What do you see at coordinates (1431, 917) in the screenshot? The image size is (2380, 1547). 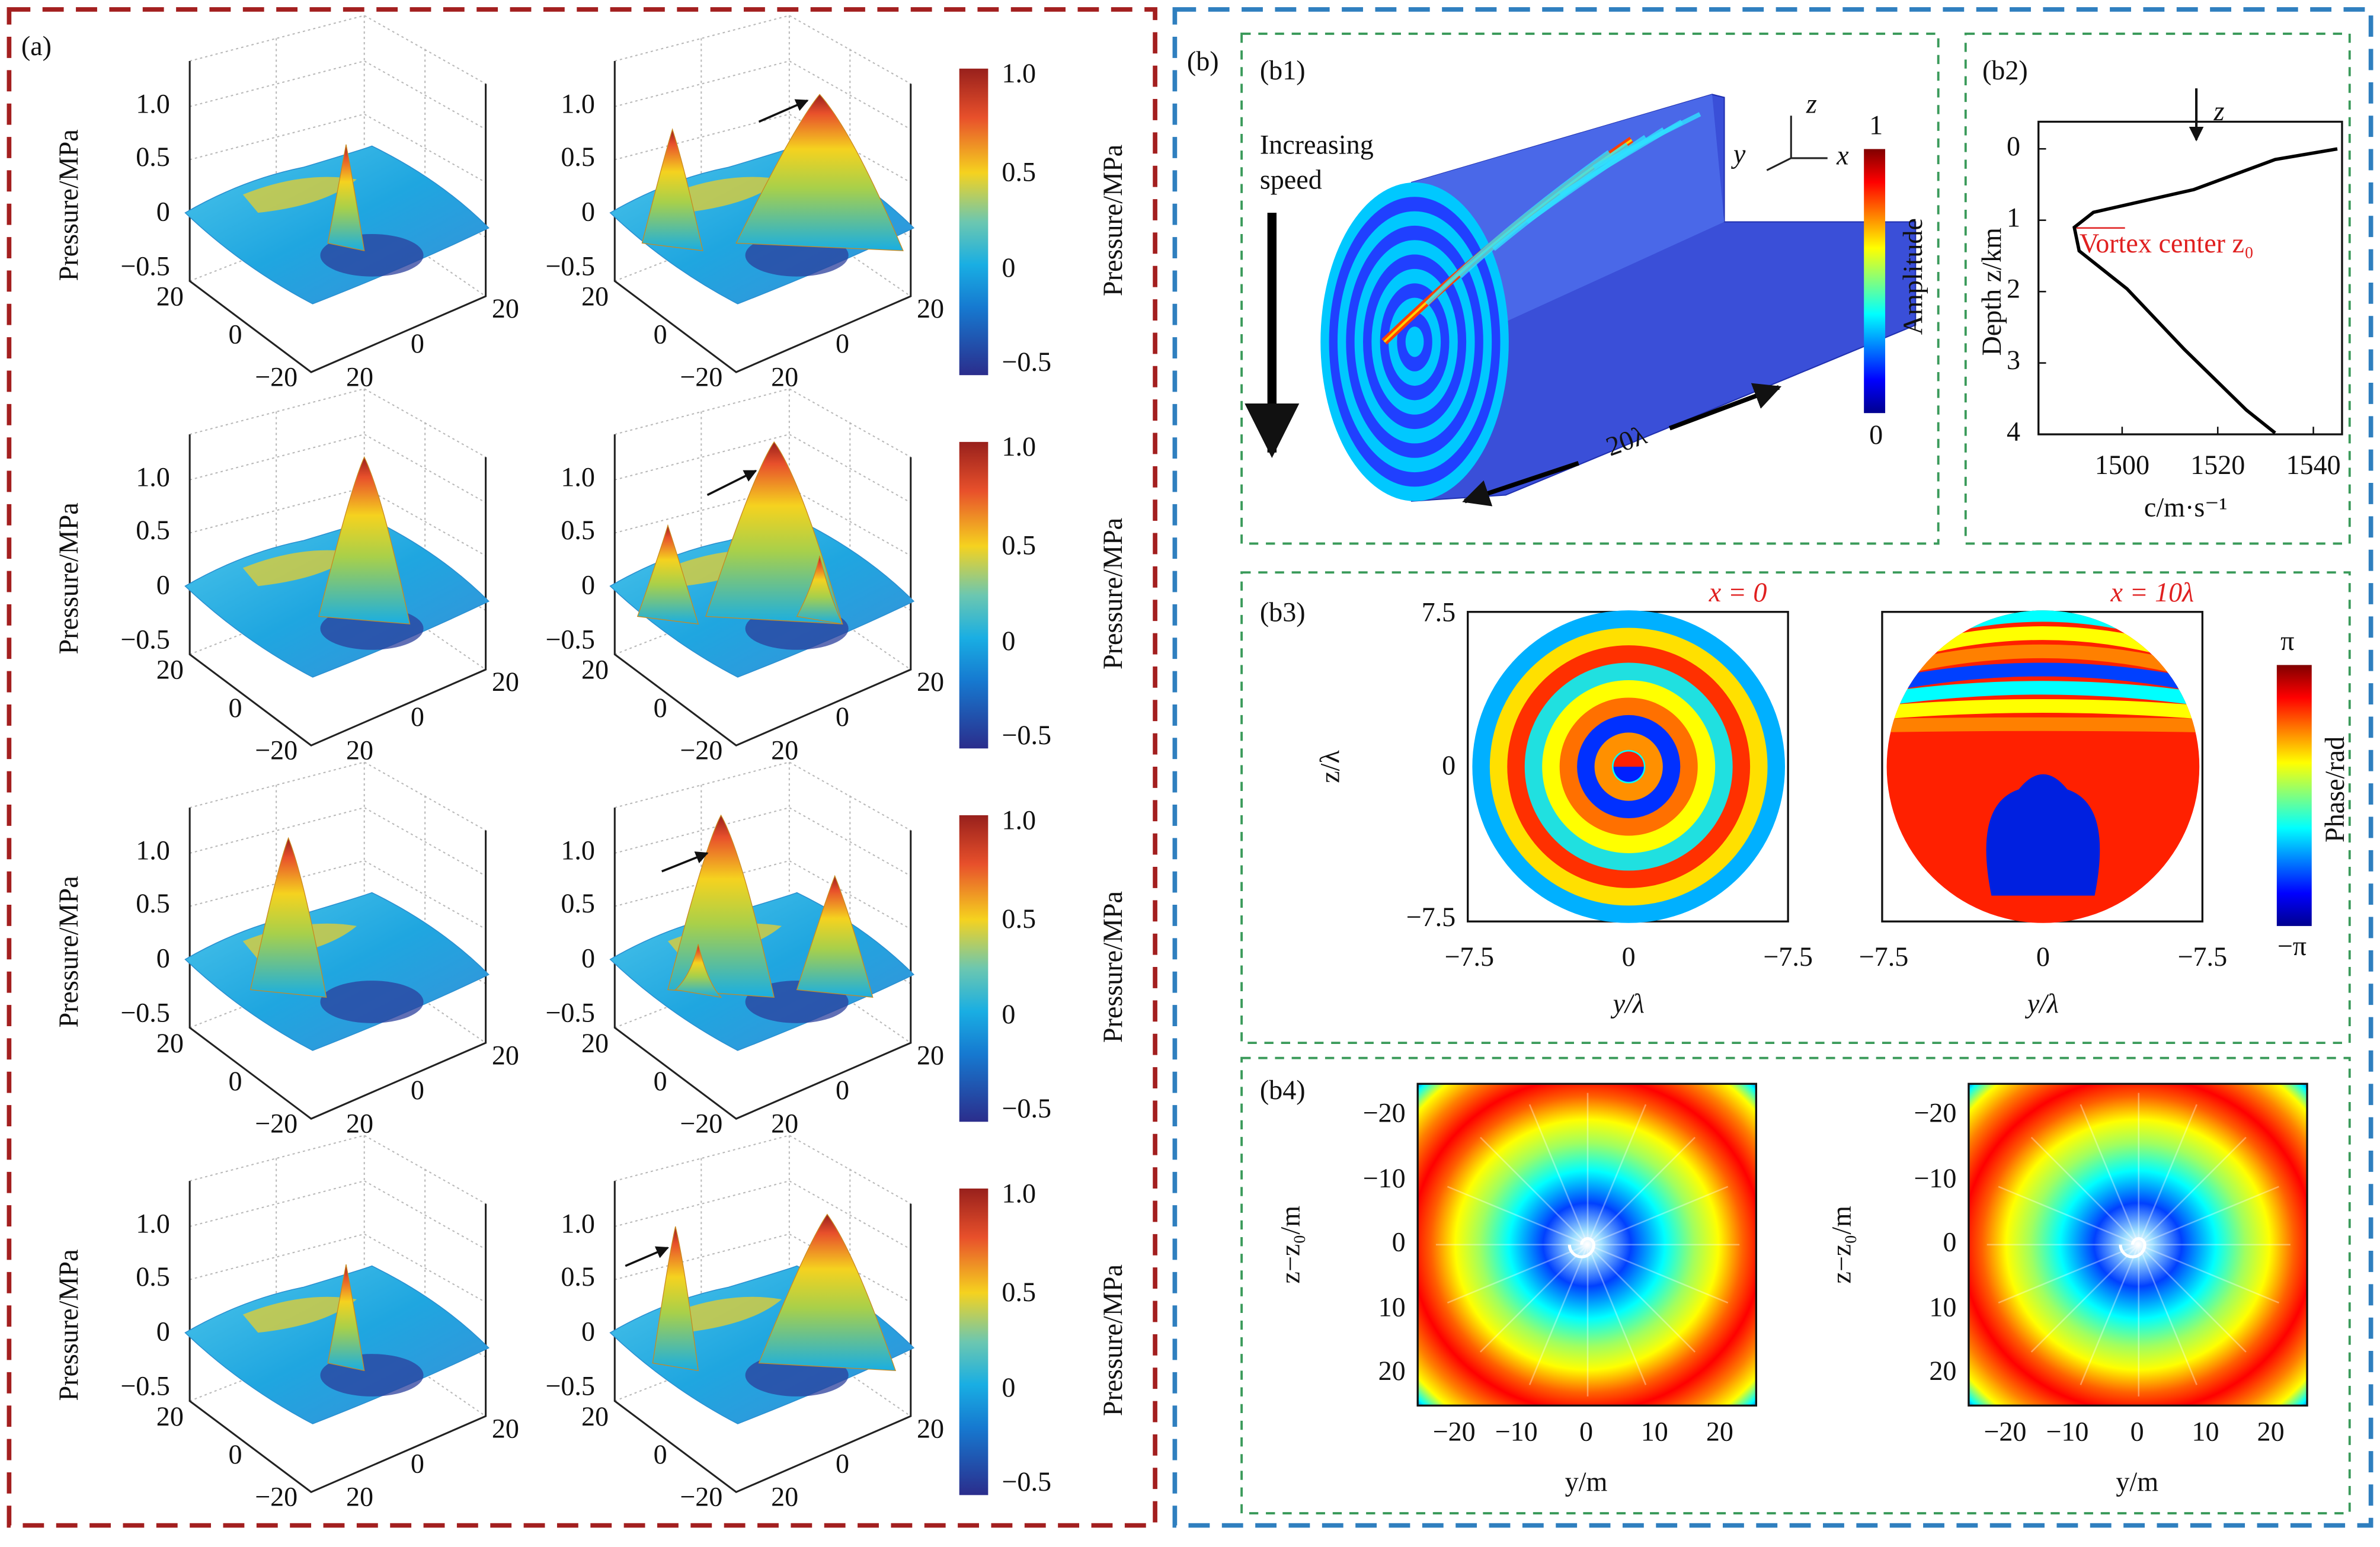 I see `y-tick-label: −7.5` at bounding box center [1431, 917].